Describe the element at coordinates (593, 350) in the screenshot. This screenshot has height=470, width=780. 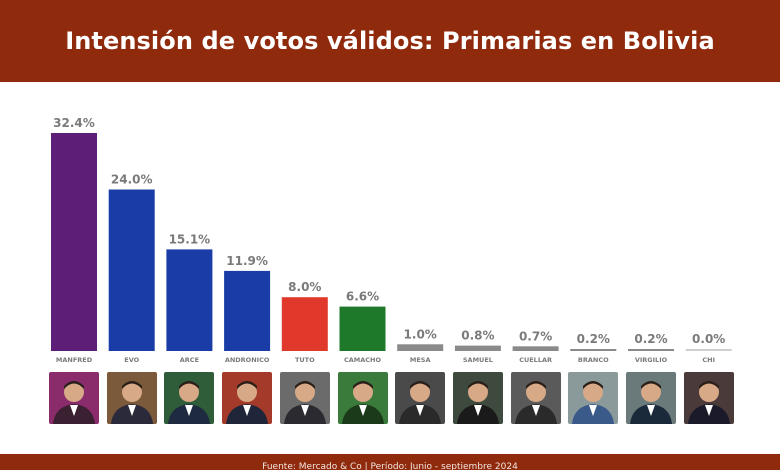
I see `bar-branco` at that location.